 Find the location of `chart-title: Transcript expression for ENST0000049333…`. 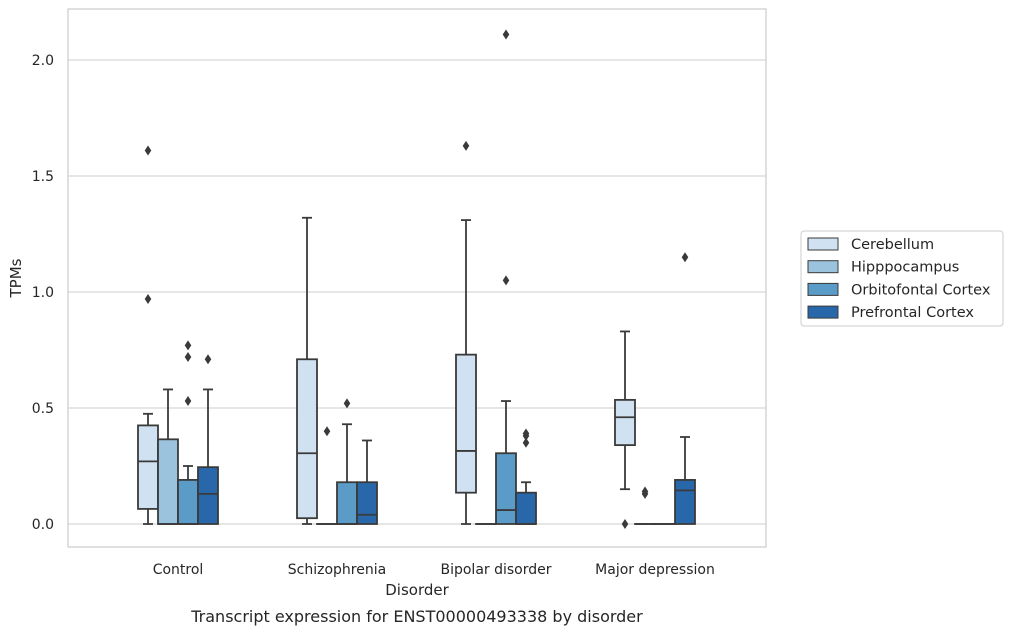

chart-title: Transcript expression for ENST0000049333… is located at coordinates (416, 616).